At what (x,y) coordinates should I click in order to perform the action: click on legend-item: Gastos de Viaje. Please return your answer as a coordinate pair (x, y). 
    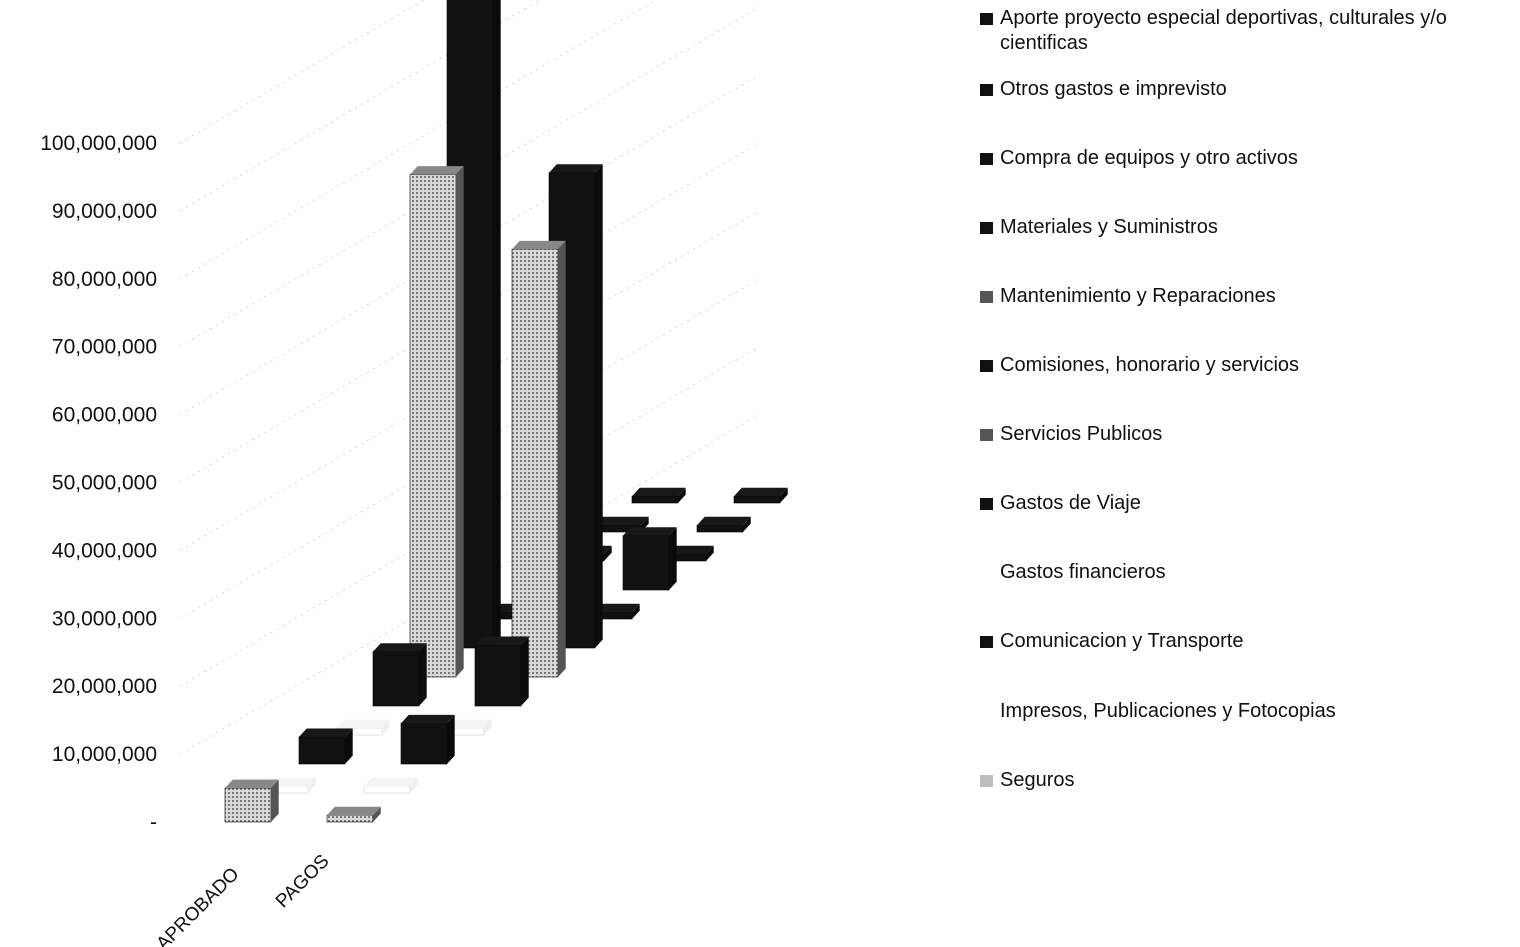
    Looking at the image, I should click on (1249, 503).